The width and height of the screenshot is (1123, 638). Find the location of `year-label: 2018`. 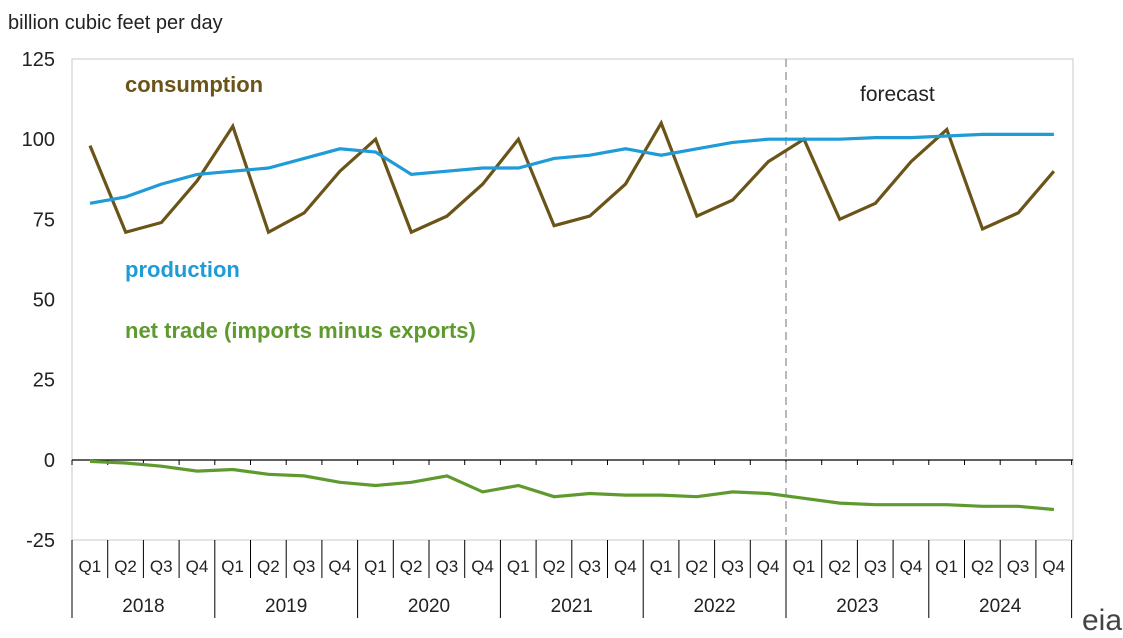

year-label: 2018 is located at coordinates (143, 606).